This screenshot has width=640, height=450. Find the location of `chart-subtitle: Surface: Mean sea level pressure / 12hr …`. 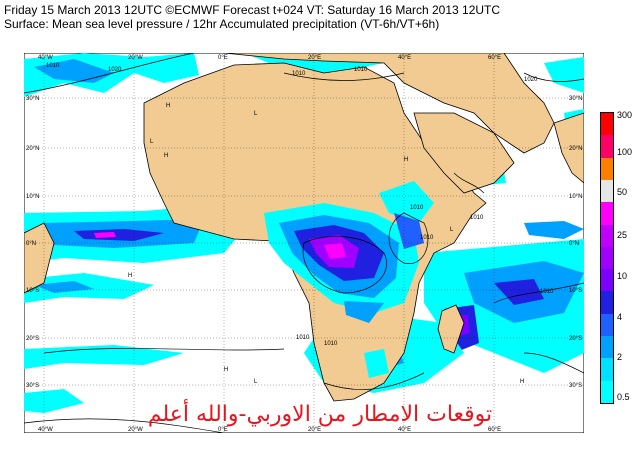

chart-subtitle: Surface: Mean sea level pressure / 12hr … is located at coordinates (222, 24).